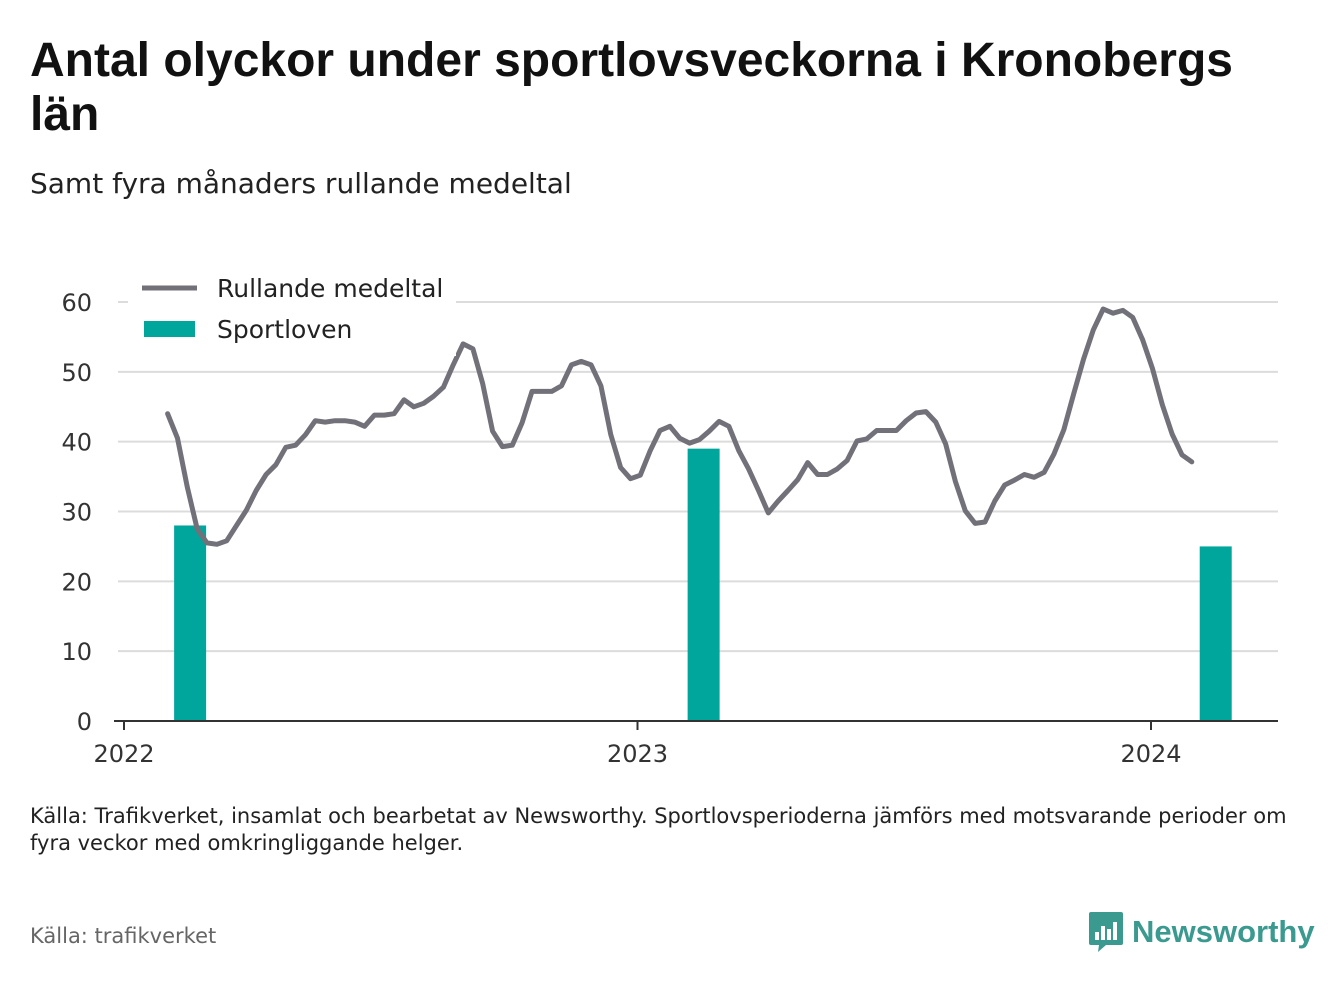  What do you see at coordinates (76, 652) in the screenshot?
I see `y-tick-label: 10` at bounding box center [76, 652].